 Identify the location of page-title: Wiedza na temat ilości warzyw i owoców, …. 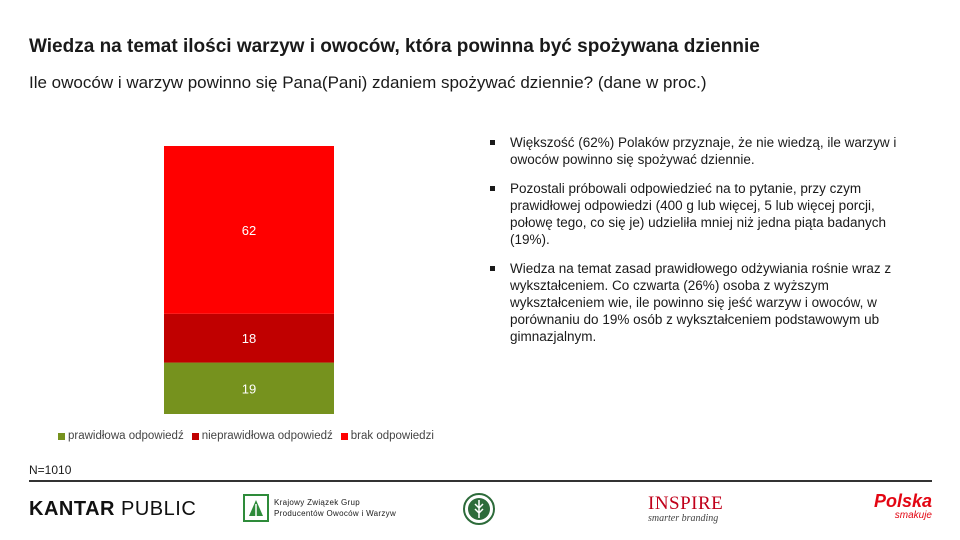
(394, 46).